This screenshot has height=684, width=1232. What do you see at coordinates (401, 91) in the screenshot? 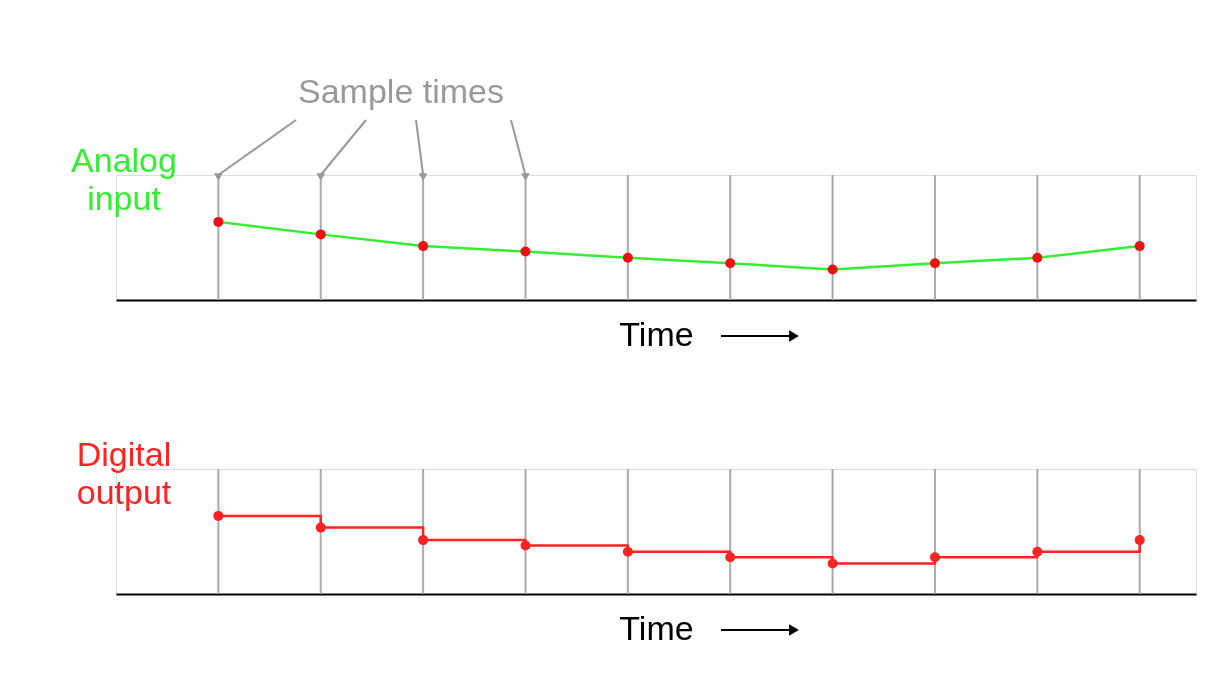
I see `text: Sample times` at bounding box center [401, 91].